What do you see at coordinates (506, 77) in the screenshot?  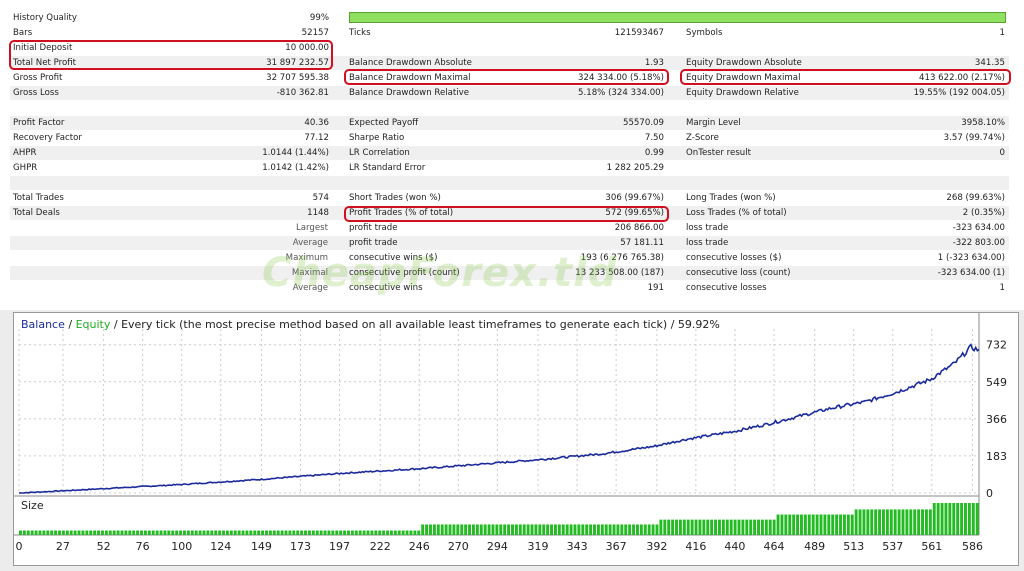 I see `highlight-balance-drawdown` at bounding box center [506, 77].